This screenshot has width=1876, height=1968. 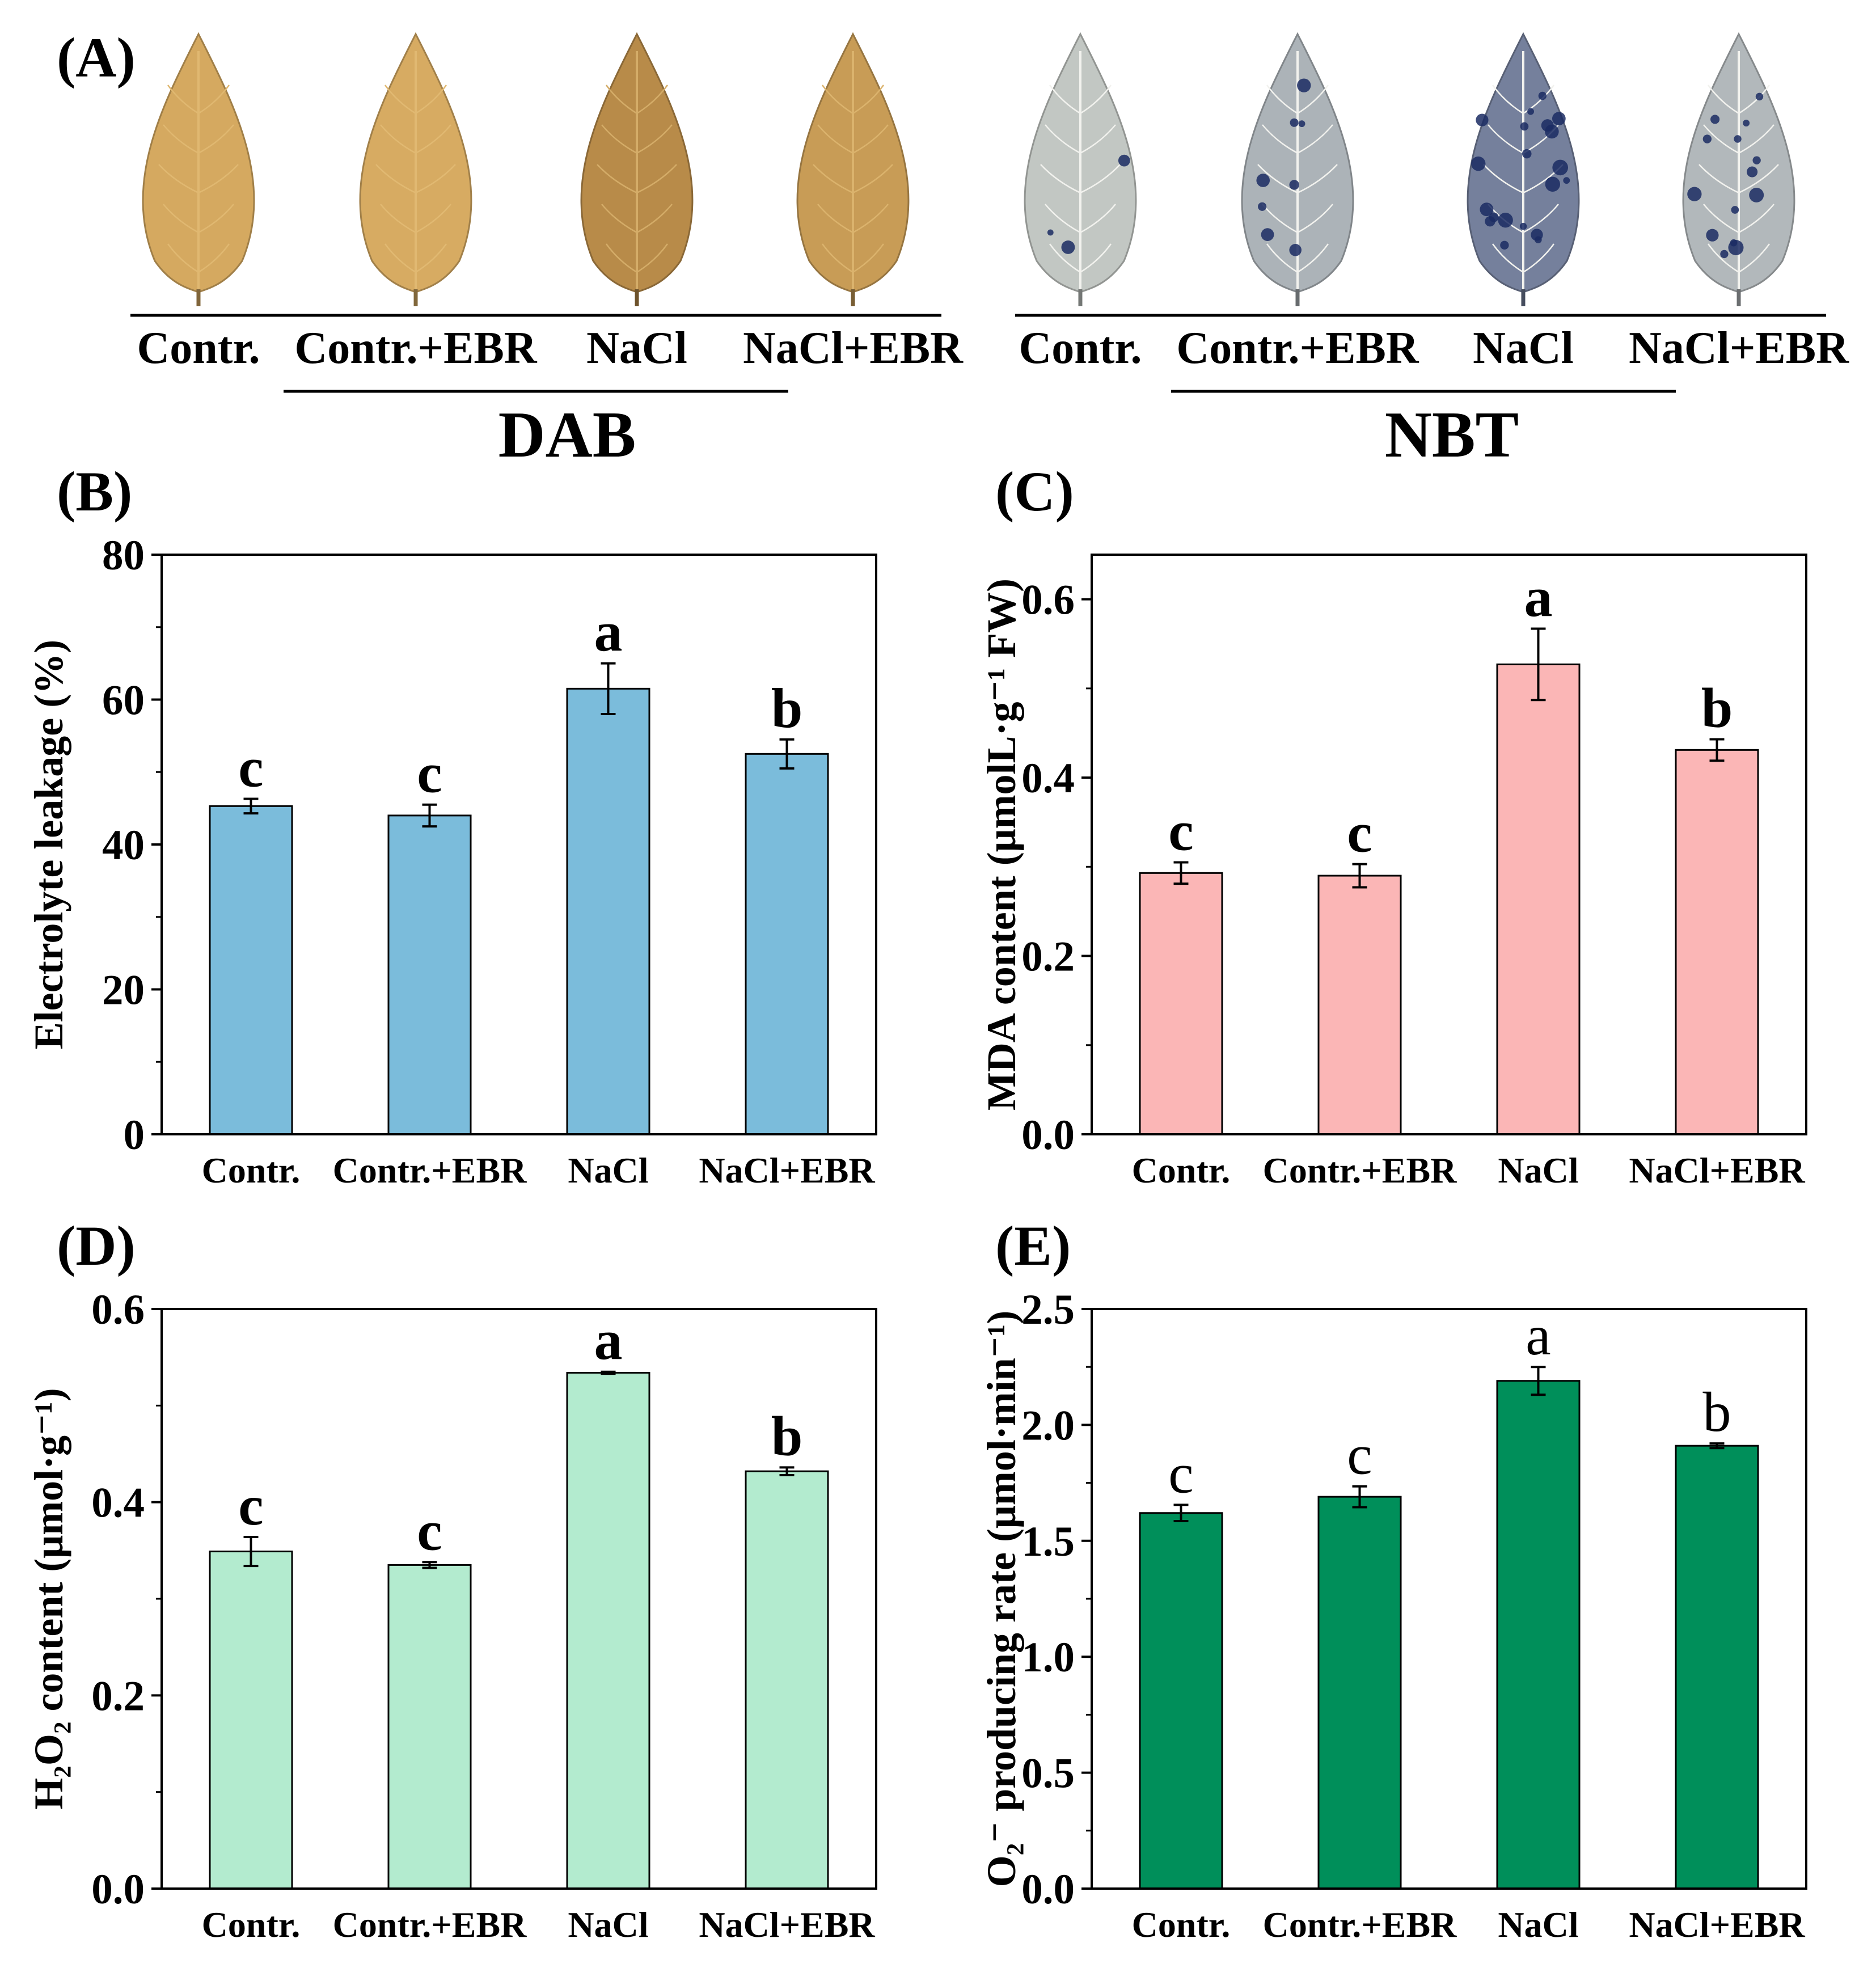 I want to click on y-tick-label: 0.2, so click(x=118, y=1696).